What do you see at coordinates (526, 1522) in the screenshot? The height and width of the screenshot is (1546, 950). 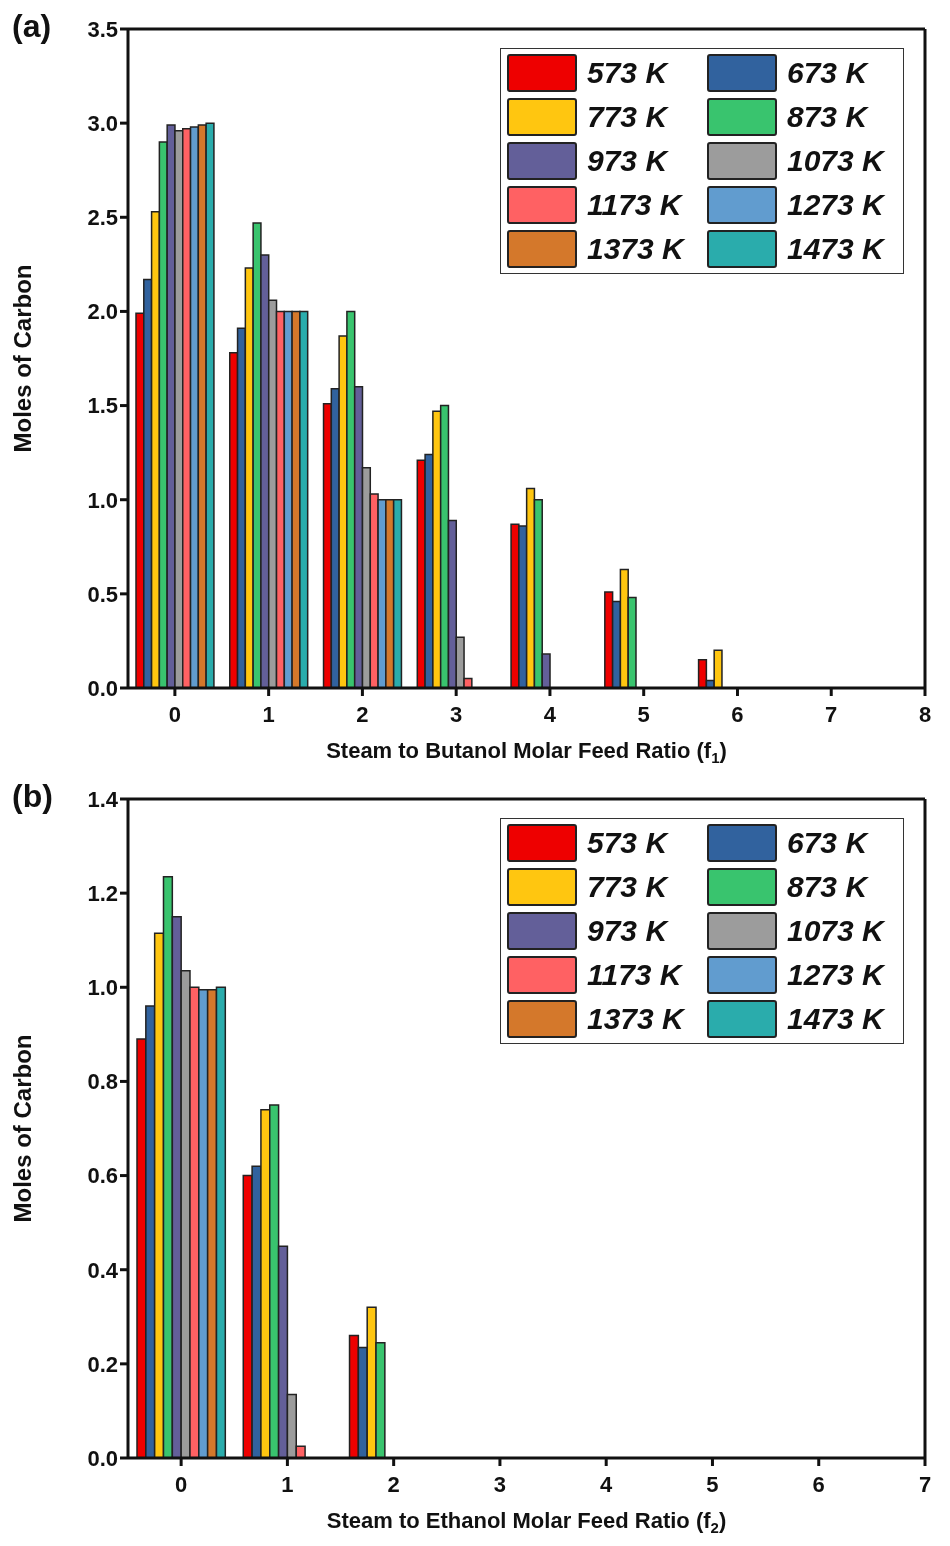 I see `x-axis-title: Steam to Ethanol Molar Feed Ratio (f$_{2}$)` at bounding box center [526, 1522].